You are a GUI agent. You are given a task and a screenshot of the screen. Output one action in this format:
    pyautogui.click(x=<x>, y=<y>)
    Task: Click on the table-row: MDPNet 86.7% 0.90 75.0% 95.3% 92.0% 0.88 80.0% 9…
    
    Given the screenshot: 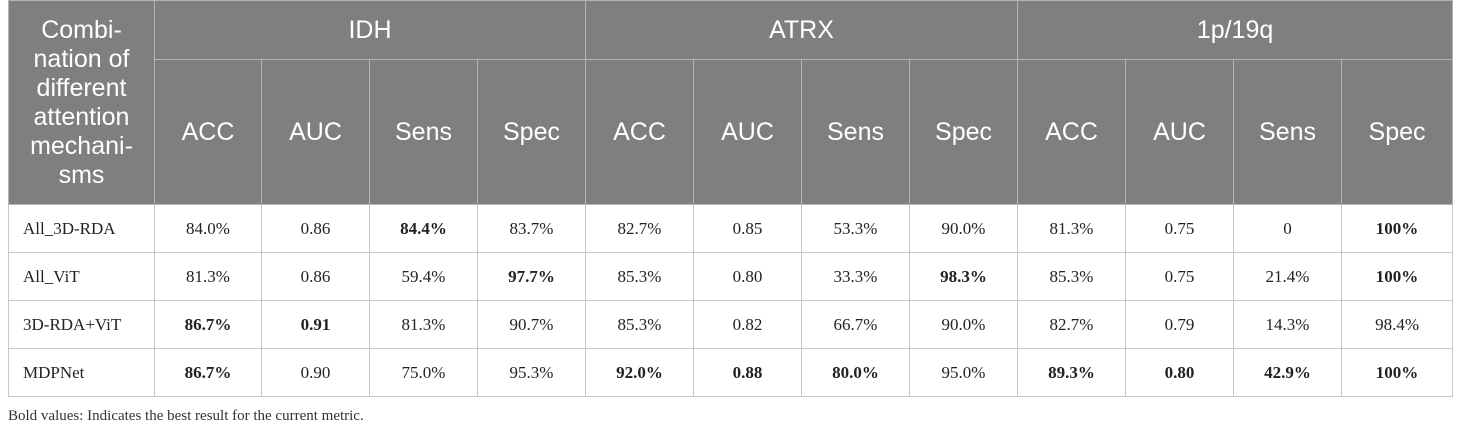 What is the action you would take?
    pyautogui.click(x=731, y=372)
    